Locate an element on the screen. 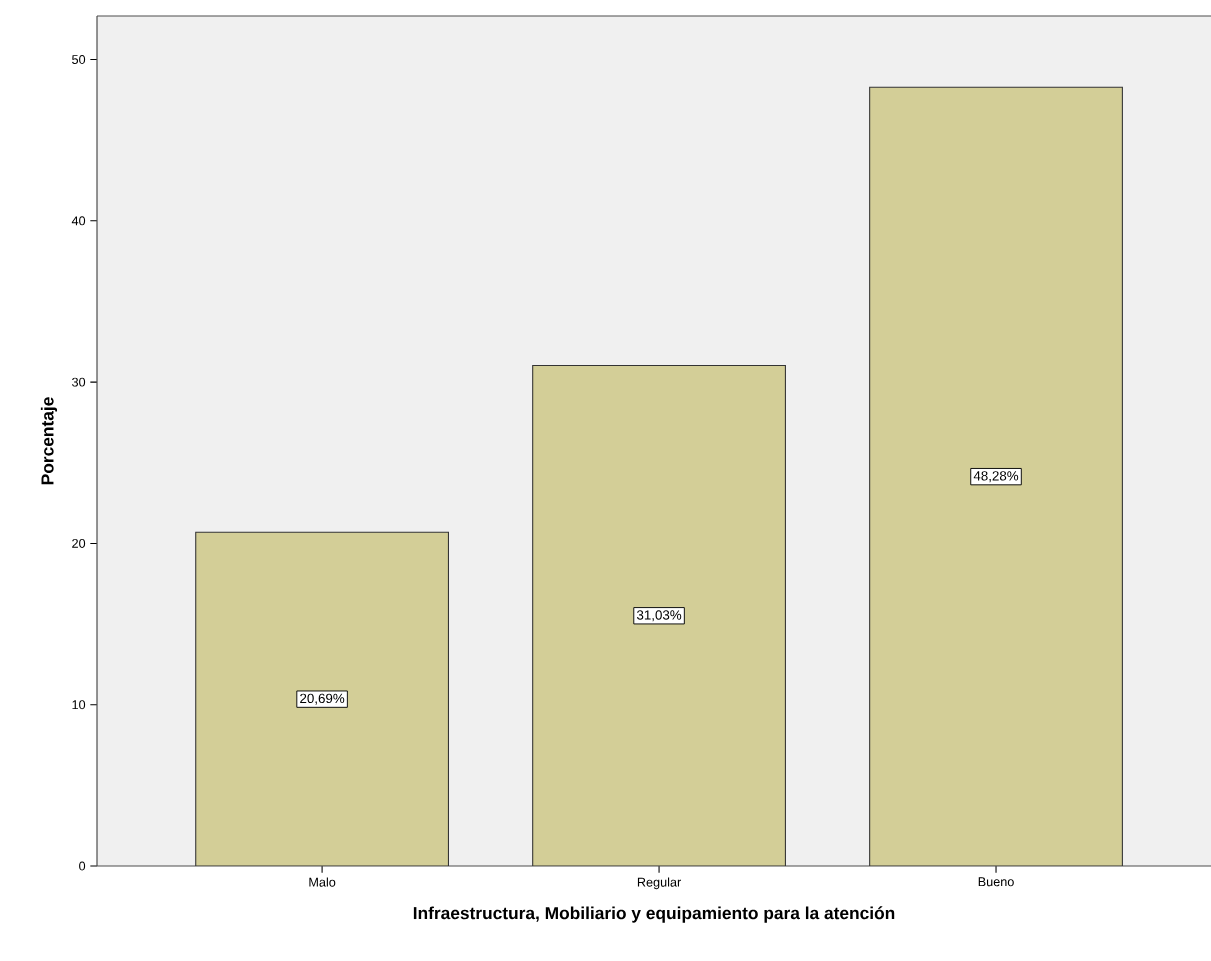 Image resolution: width=1211 pixels, height=961 pixels. data-label: 20,69% is located at coordinates (322, 699).